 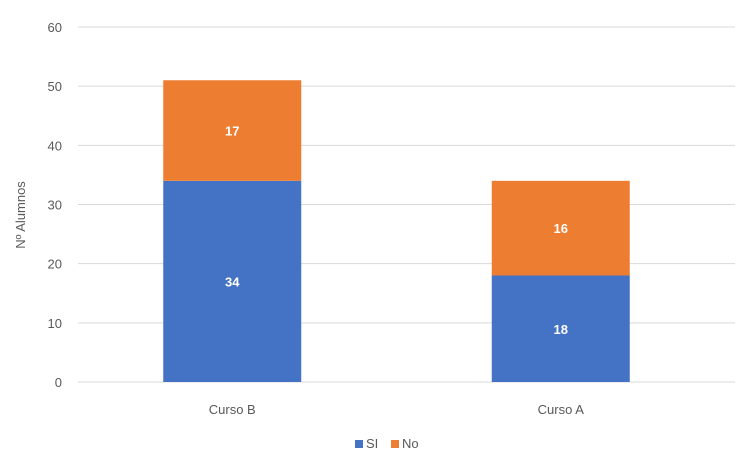 I want to click on data-label: 18, so click(x=561, y=329).